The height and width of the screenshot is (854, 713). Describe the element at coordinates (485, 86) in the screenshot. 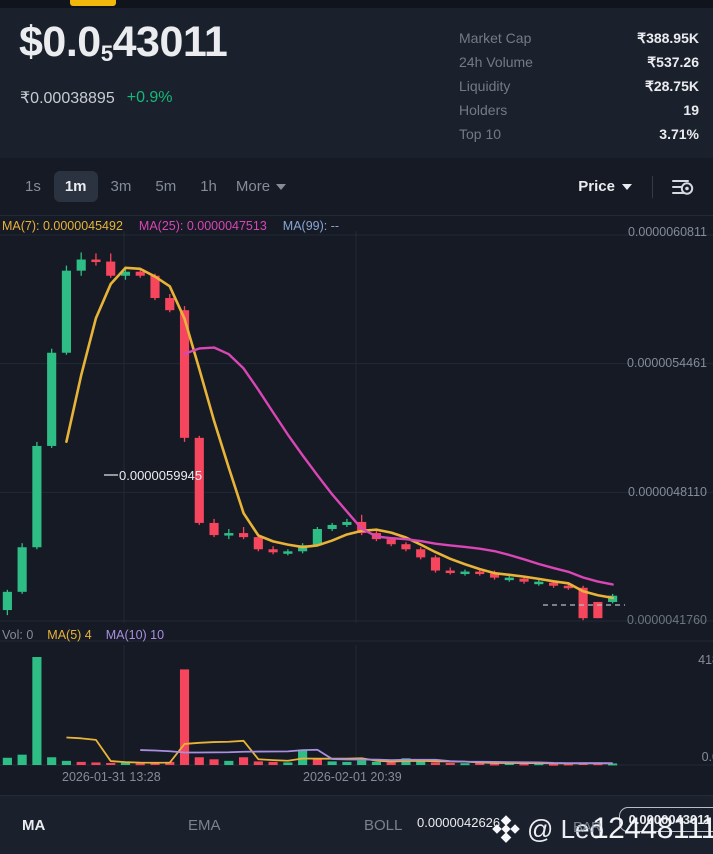

I see `stat-label: Liquidity` at that location.